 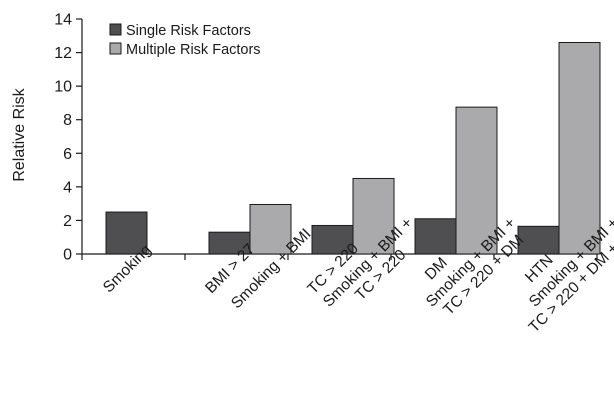 I want to click on y-tick-label: 6, so click(x=67, y=154).